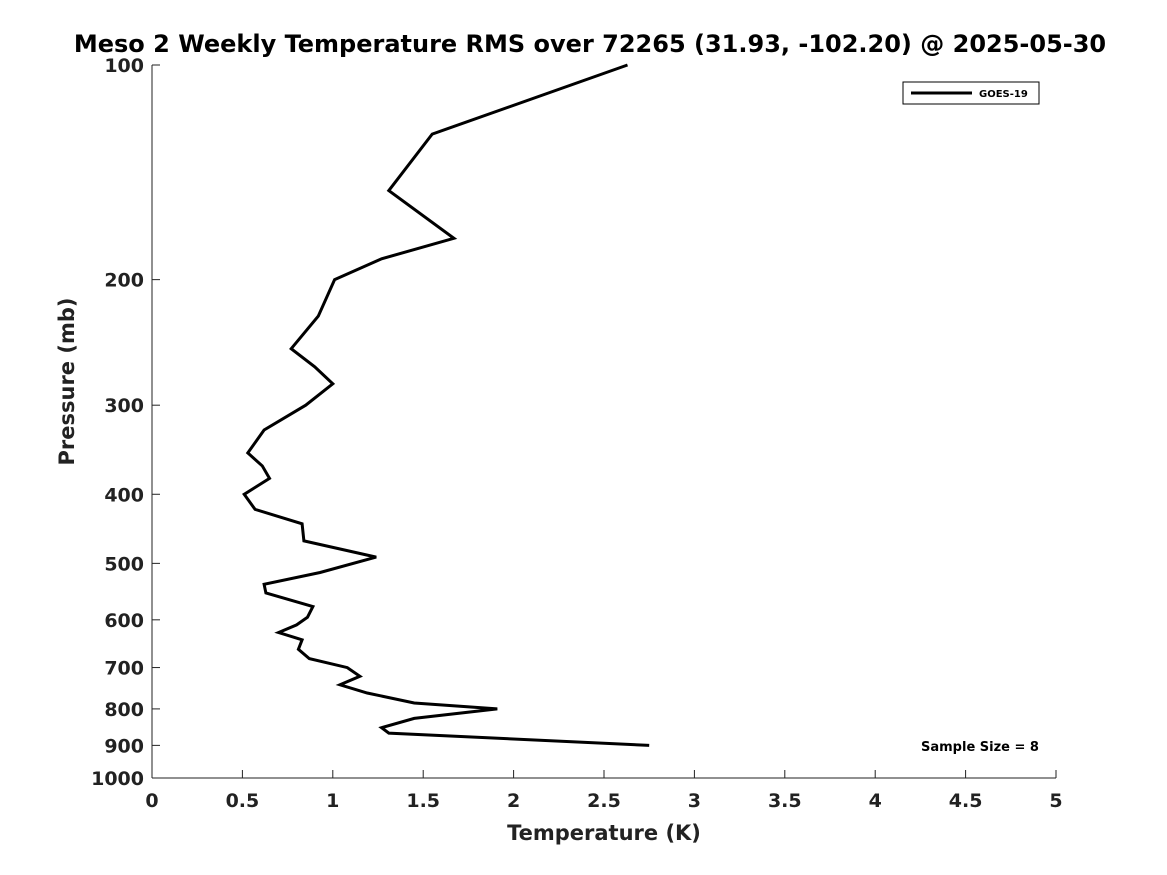 The width and height of the screenshot is (1167, 875). Describe the element at coordinates (971, 93) in the screenshot. I see `legend: GOES-19` at that location.